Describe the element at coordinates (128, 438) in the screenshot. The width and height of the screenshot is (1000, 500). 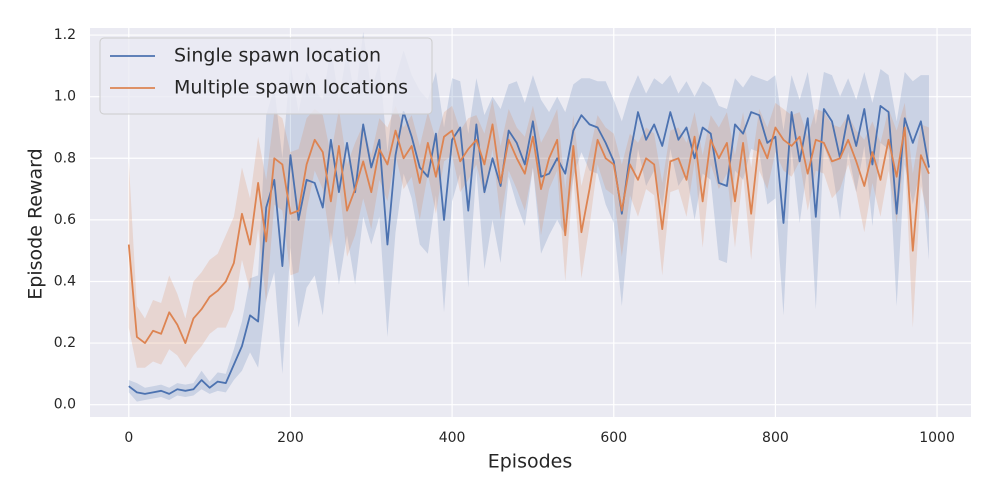
I see `x-tick-label: 0` at that location.